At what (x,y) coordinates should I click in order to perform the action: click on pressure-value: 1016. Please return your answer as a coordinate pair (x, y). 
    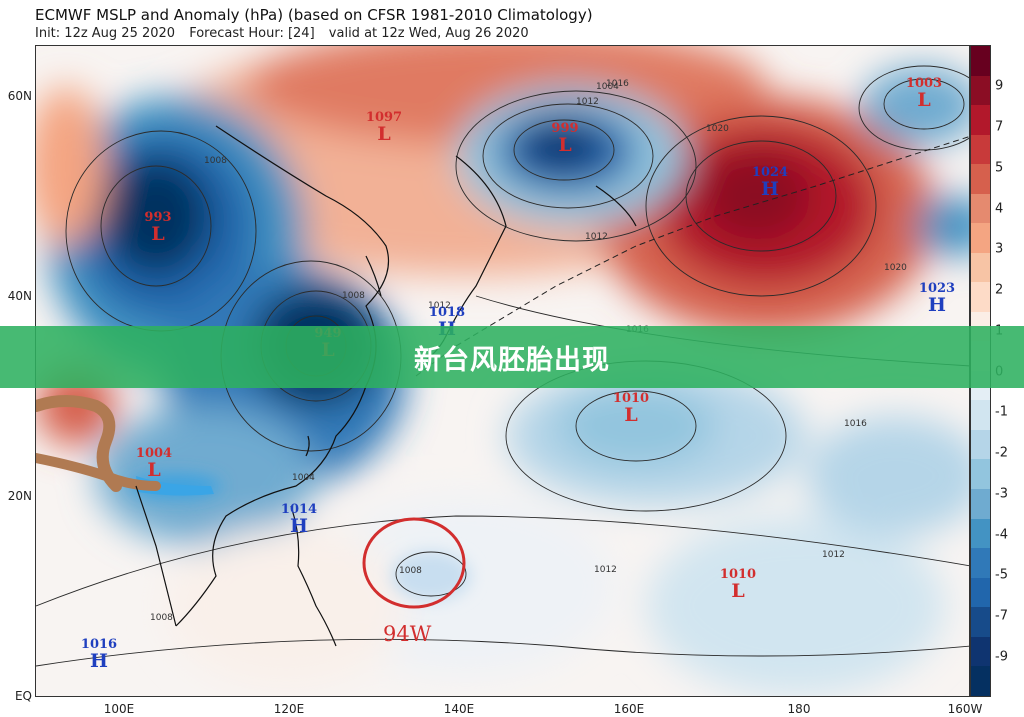
    Looking at the image, I should click on (99, 644).